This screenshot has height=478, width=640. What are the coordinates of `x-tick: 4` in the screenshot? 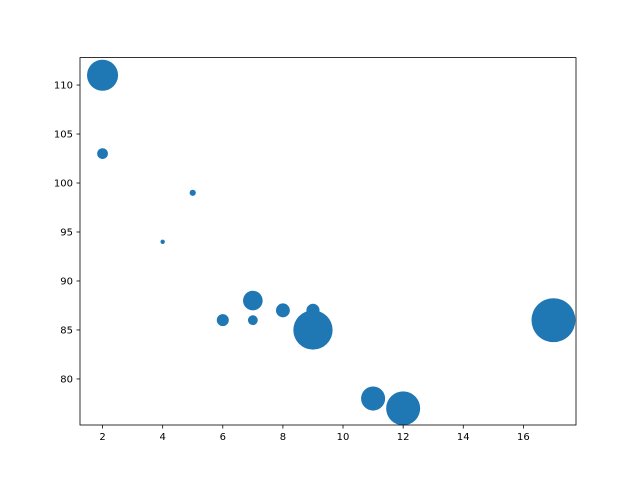 It's located at (162, 434).